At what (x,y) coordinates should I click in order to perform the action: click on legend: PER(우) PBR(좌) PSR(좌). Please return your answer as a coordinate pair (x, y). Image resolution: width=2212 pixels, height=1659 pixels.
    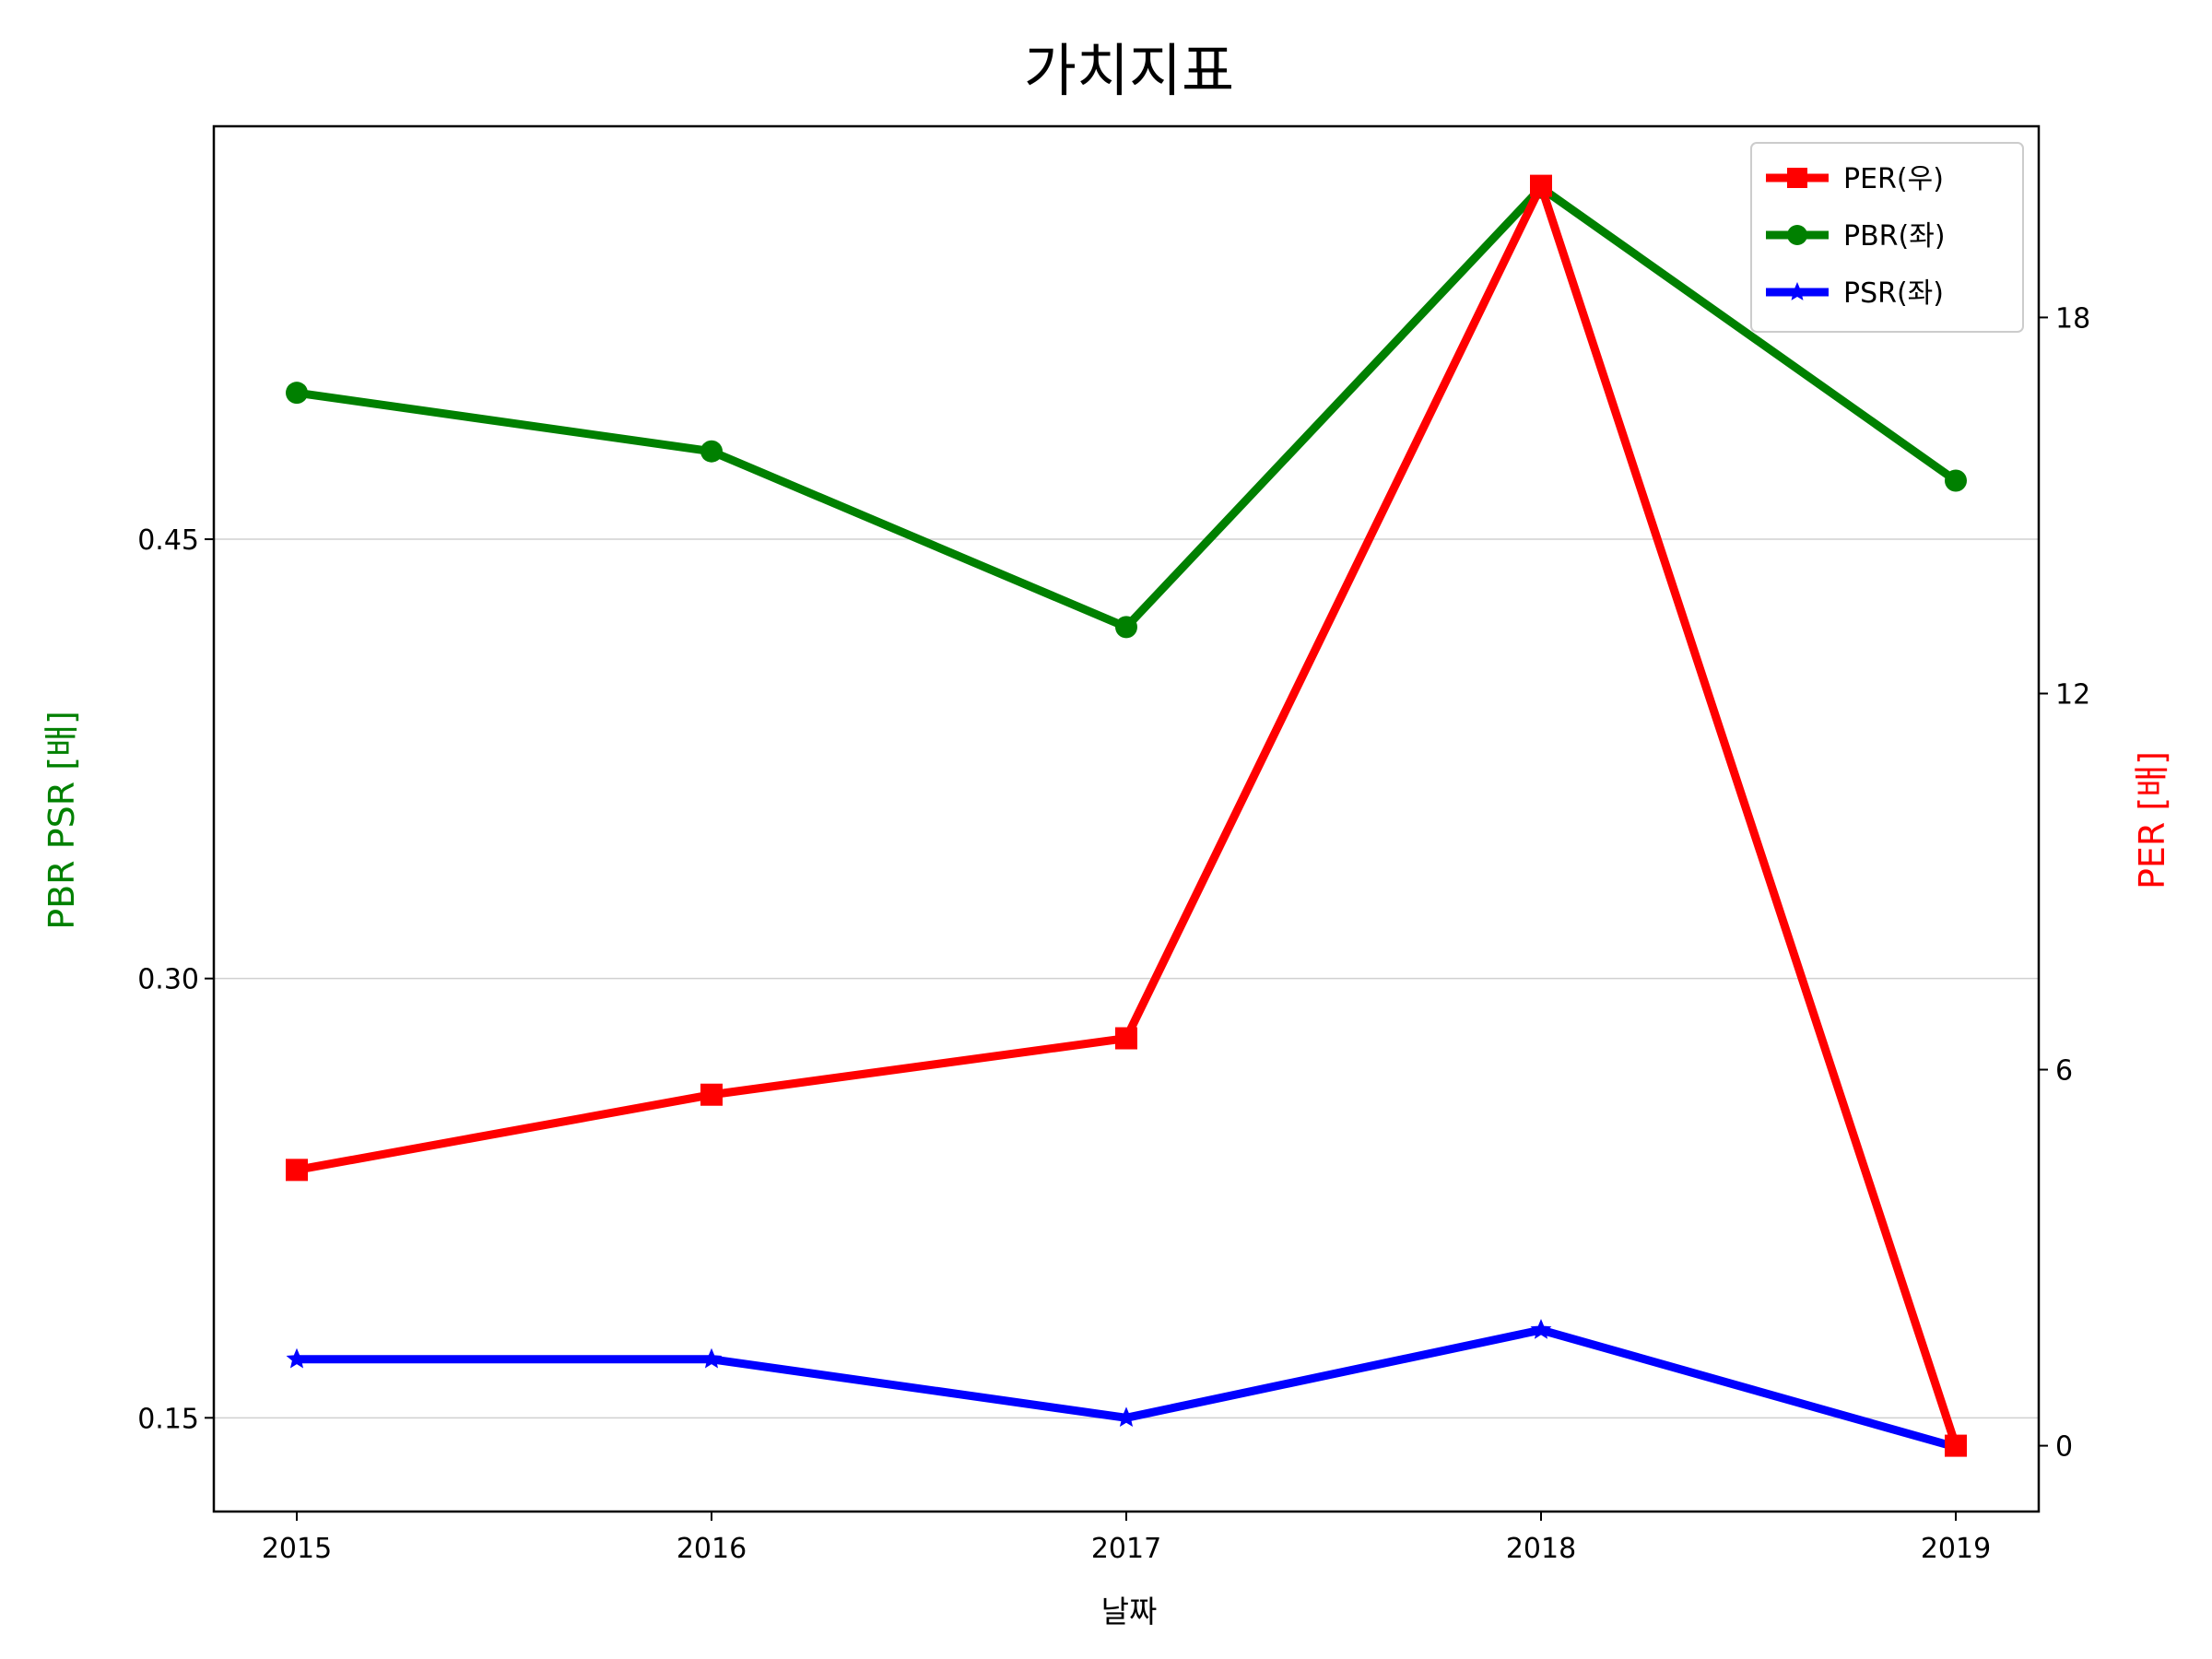
    Looking at the image, I should click on (1887, 237).